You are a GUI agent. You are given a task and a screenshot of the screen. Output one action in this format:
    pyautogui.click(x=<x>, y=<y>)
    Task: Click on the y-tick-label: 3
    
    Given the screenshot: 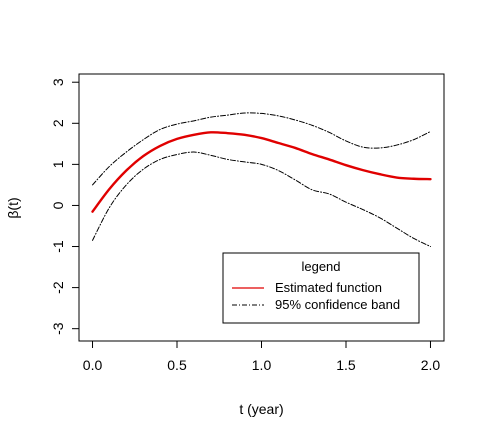 What is the action you would take?
    pyautogui.click(x=58, y=82)
    